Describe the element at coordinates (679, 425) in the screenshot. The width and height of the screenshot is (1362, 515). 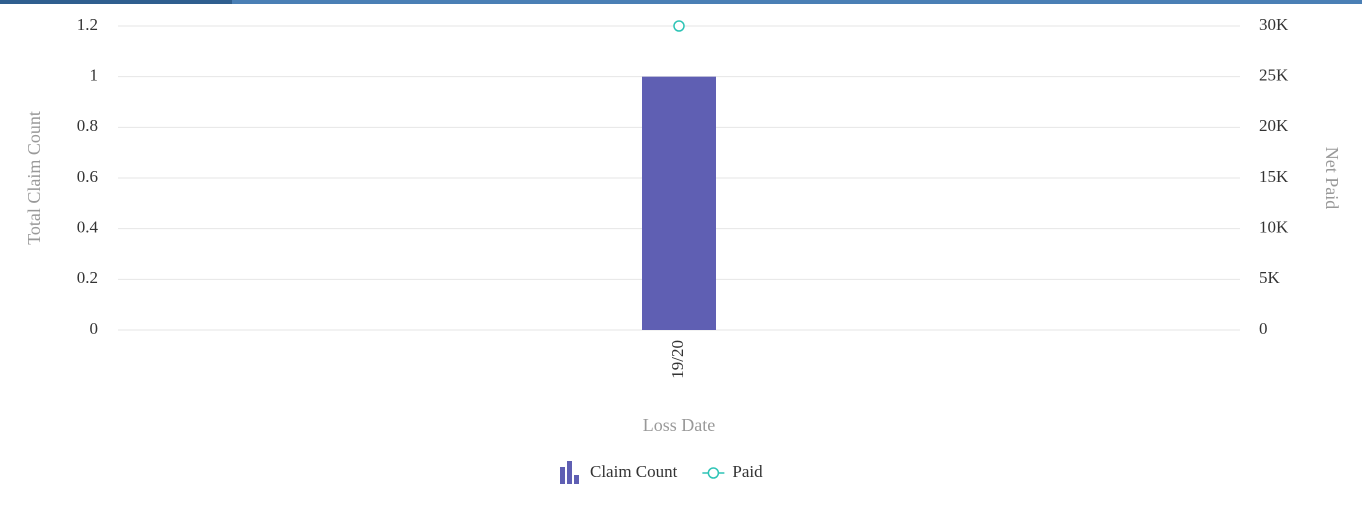
I see `x-axis-title: Loss Date` at that location.